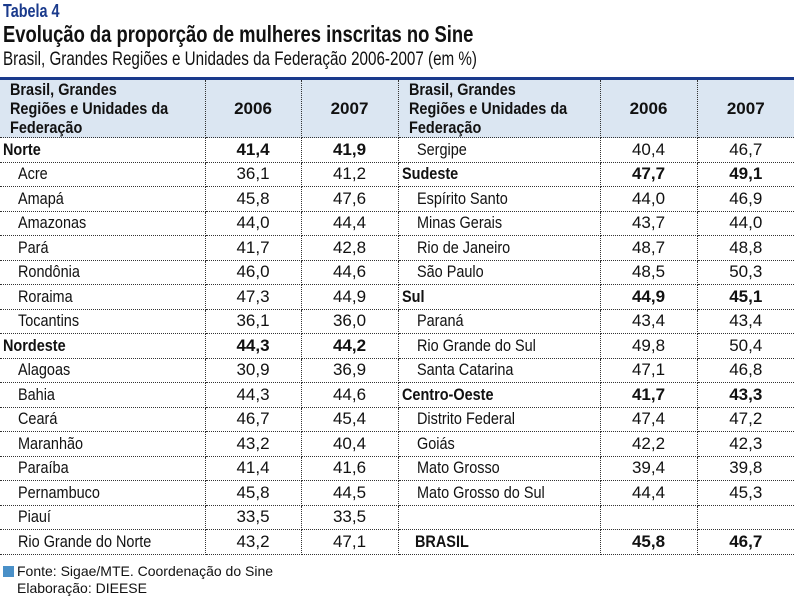 Image resolution: width=794 pixels, height=608 pixels. I want to click on region-name: Rio Grande do Norte, so click(103, 542).